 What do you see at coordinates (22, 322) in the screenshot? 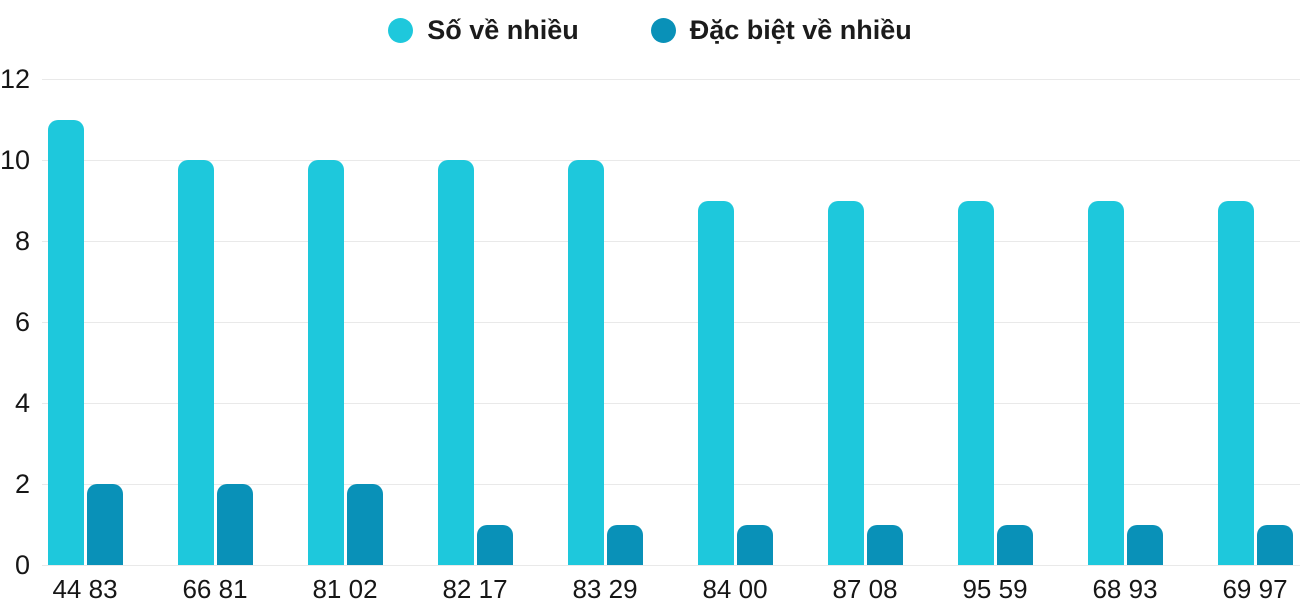
I see `y-axis-label: 6` at bounding box center [22, 322].